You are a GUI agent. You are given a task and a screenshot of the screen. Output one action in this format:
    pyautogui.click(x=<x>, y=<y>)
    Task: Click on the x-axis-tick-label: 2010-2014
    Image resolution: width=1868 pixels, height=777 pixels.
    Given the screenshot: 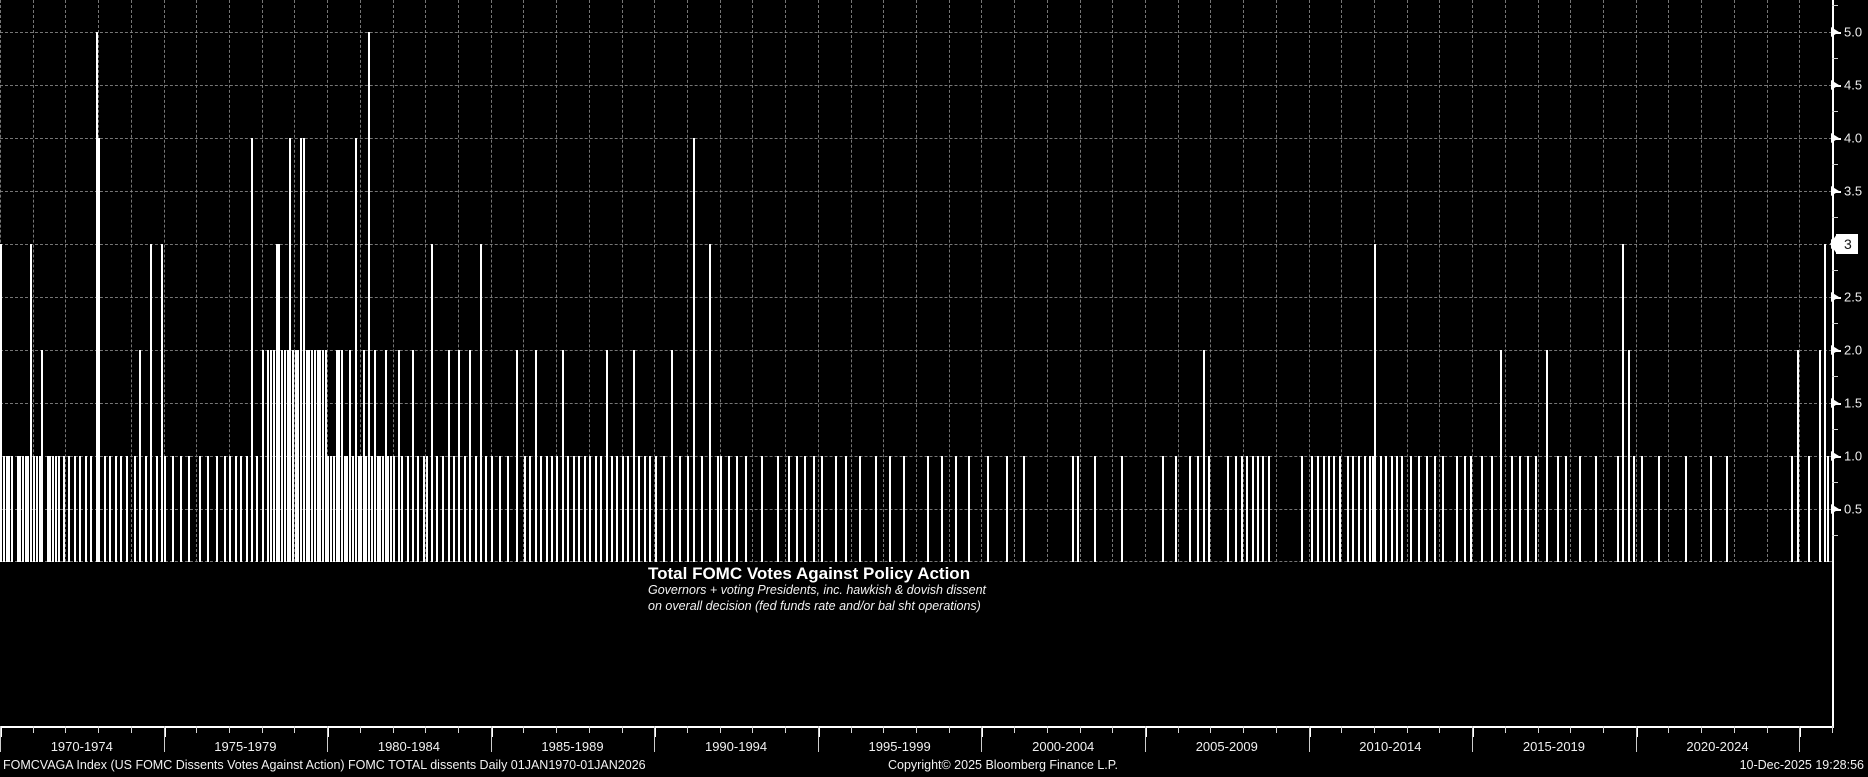 What is the action you would take?
    pyautogui.click(x=1390, y=746)
    